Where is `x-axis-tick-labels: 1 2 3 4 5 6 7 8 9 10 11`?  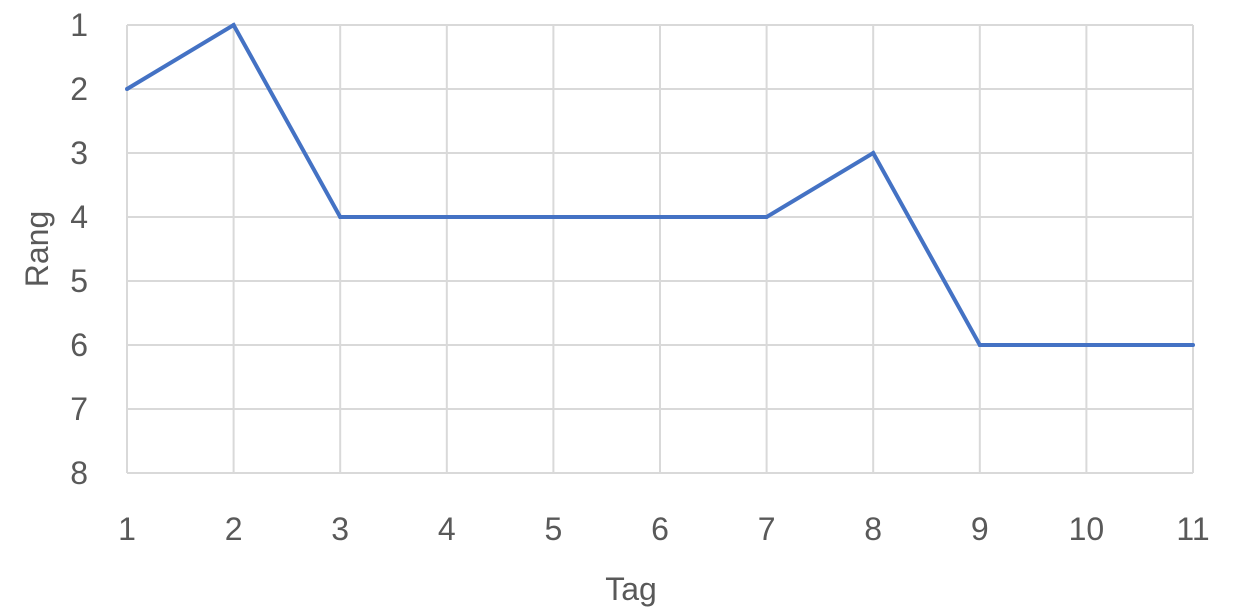 x-axis-tick-labels: 1 2 3 4 5 6 7 8 9 10 11 is located at coordinates (664, 529).